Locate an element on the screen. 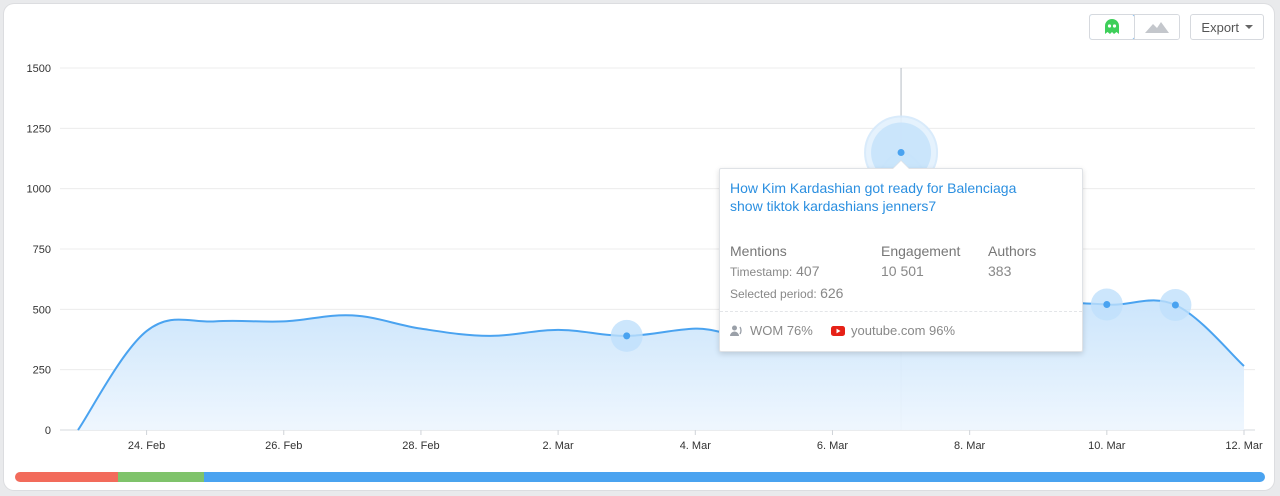  chart-mode-toggle is located at coordinates (1135, 27).